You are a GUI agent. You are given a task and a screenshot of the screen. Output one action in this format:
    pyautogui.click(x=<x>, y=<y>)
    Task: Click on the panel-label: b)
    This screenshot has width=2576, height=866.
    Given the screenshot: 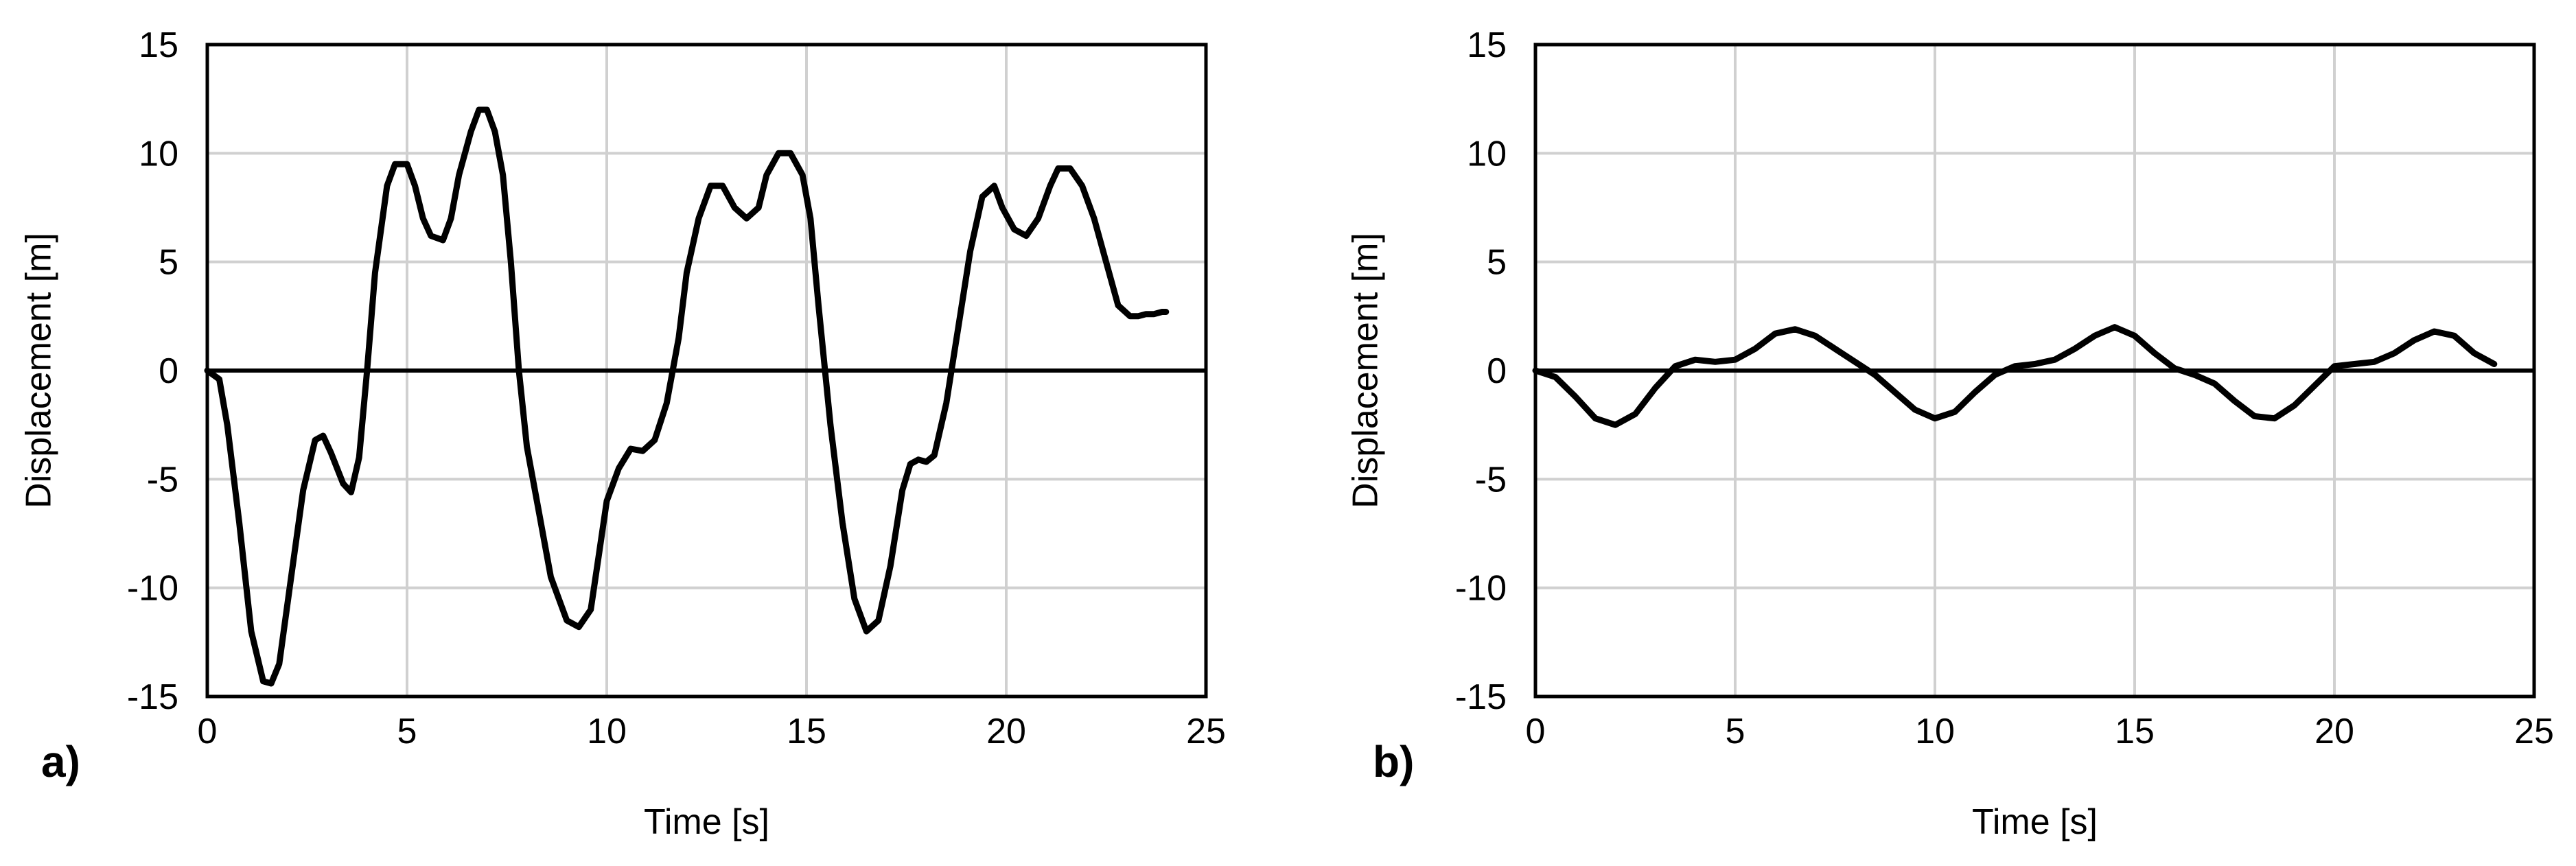 What is the action you would take?
    pyautogui.click(x=1393, y=761)
    